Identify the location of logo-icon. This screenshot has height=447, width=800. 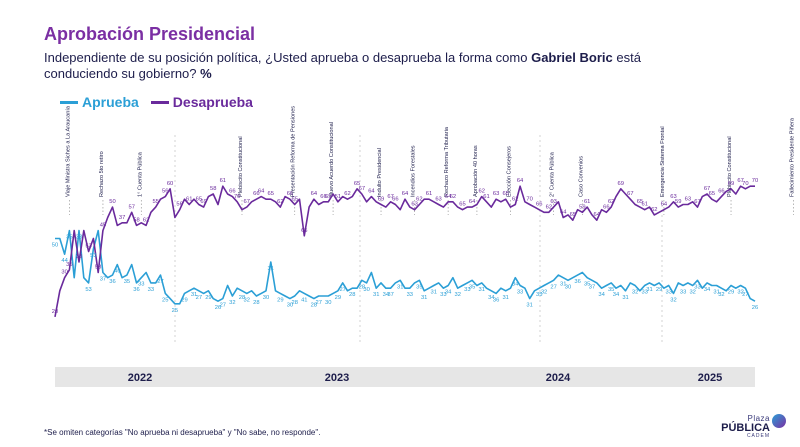
(779, 421).